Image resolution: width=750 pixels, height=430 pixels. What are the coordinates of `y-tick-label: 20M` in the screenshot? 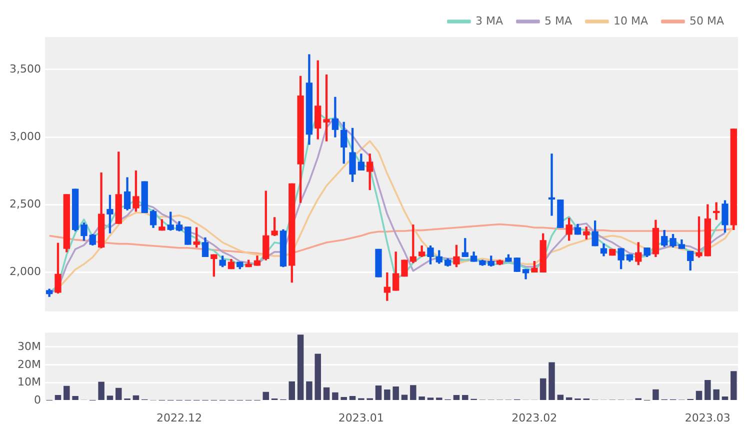 It's located at (29, 364).